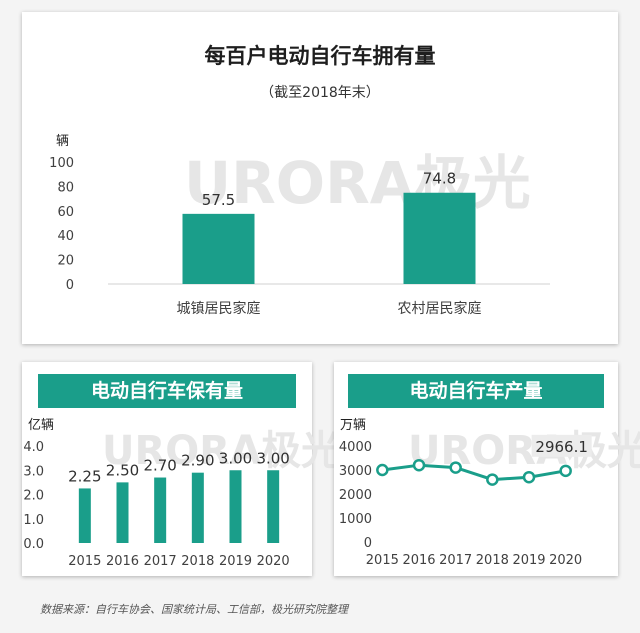 This screenshot has height=633, width=640. I want to click on data-value-label: 2966.1, so click(561, 447).